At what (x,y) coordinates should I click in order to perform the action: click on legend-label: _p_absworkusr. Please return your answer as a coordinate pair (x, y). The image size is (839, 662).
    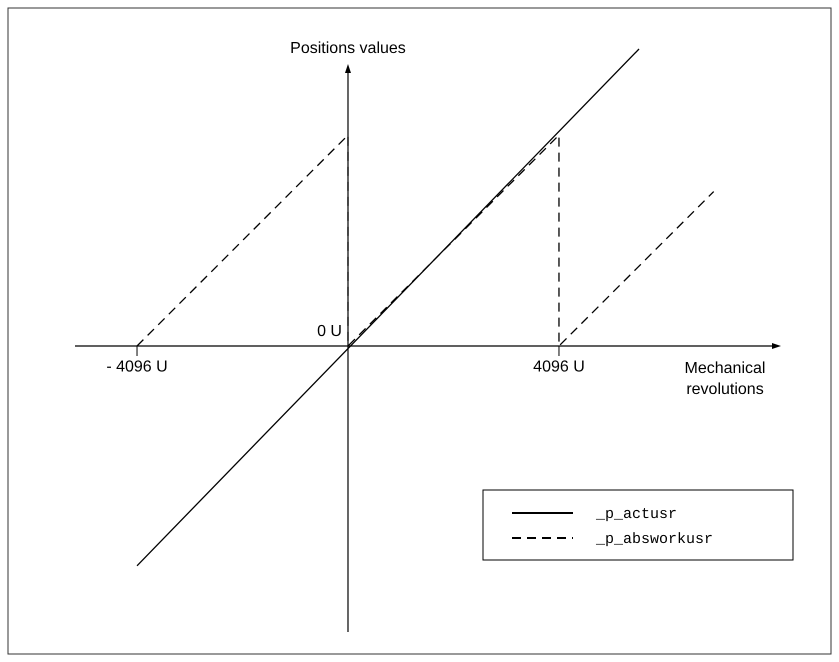
    Looking at the image, I should click on (654, 539).